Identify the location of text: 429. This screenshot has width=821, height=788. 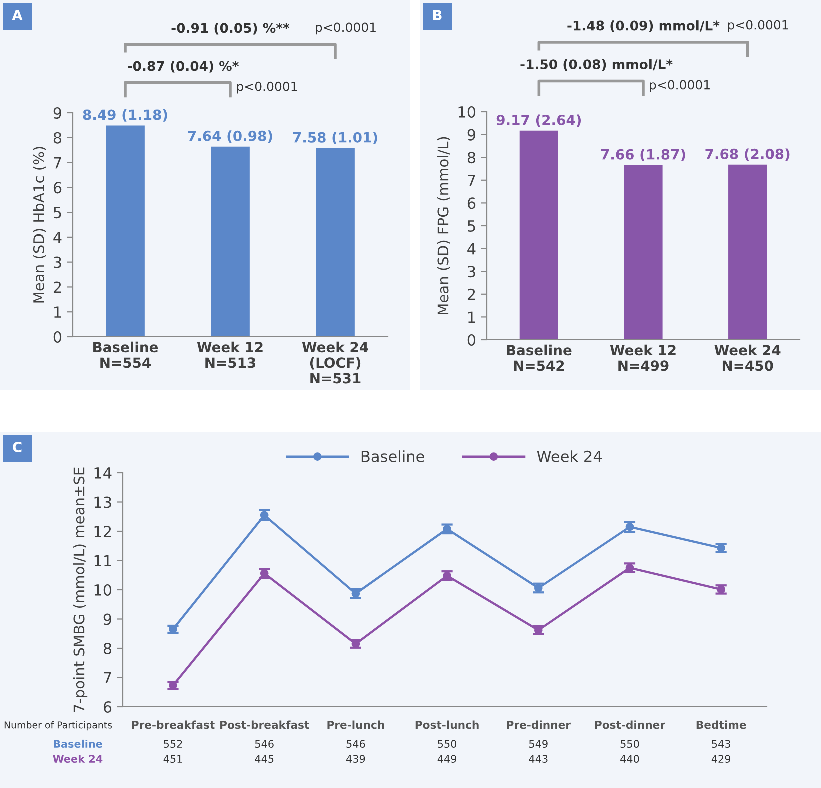
(721, 759).